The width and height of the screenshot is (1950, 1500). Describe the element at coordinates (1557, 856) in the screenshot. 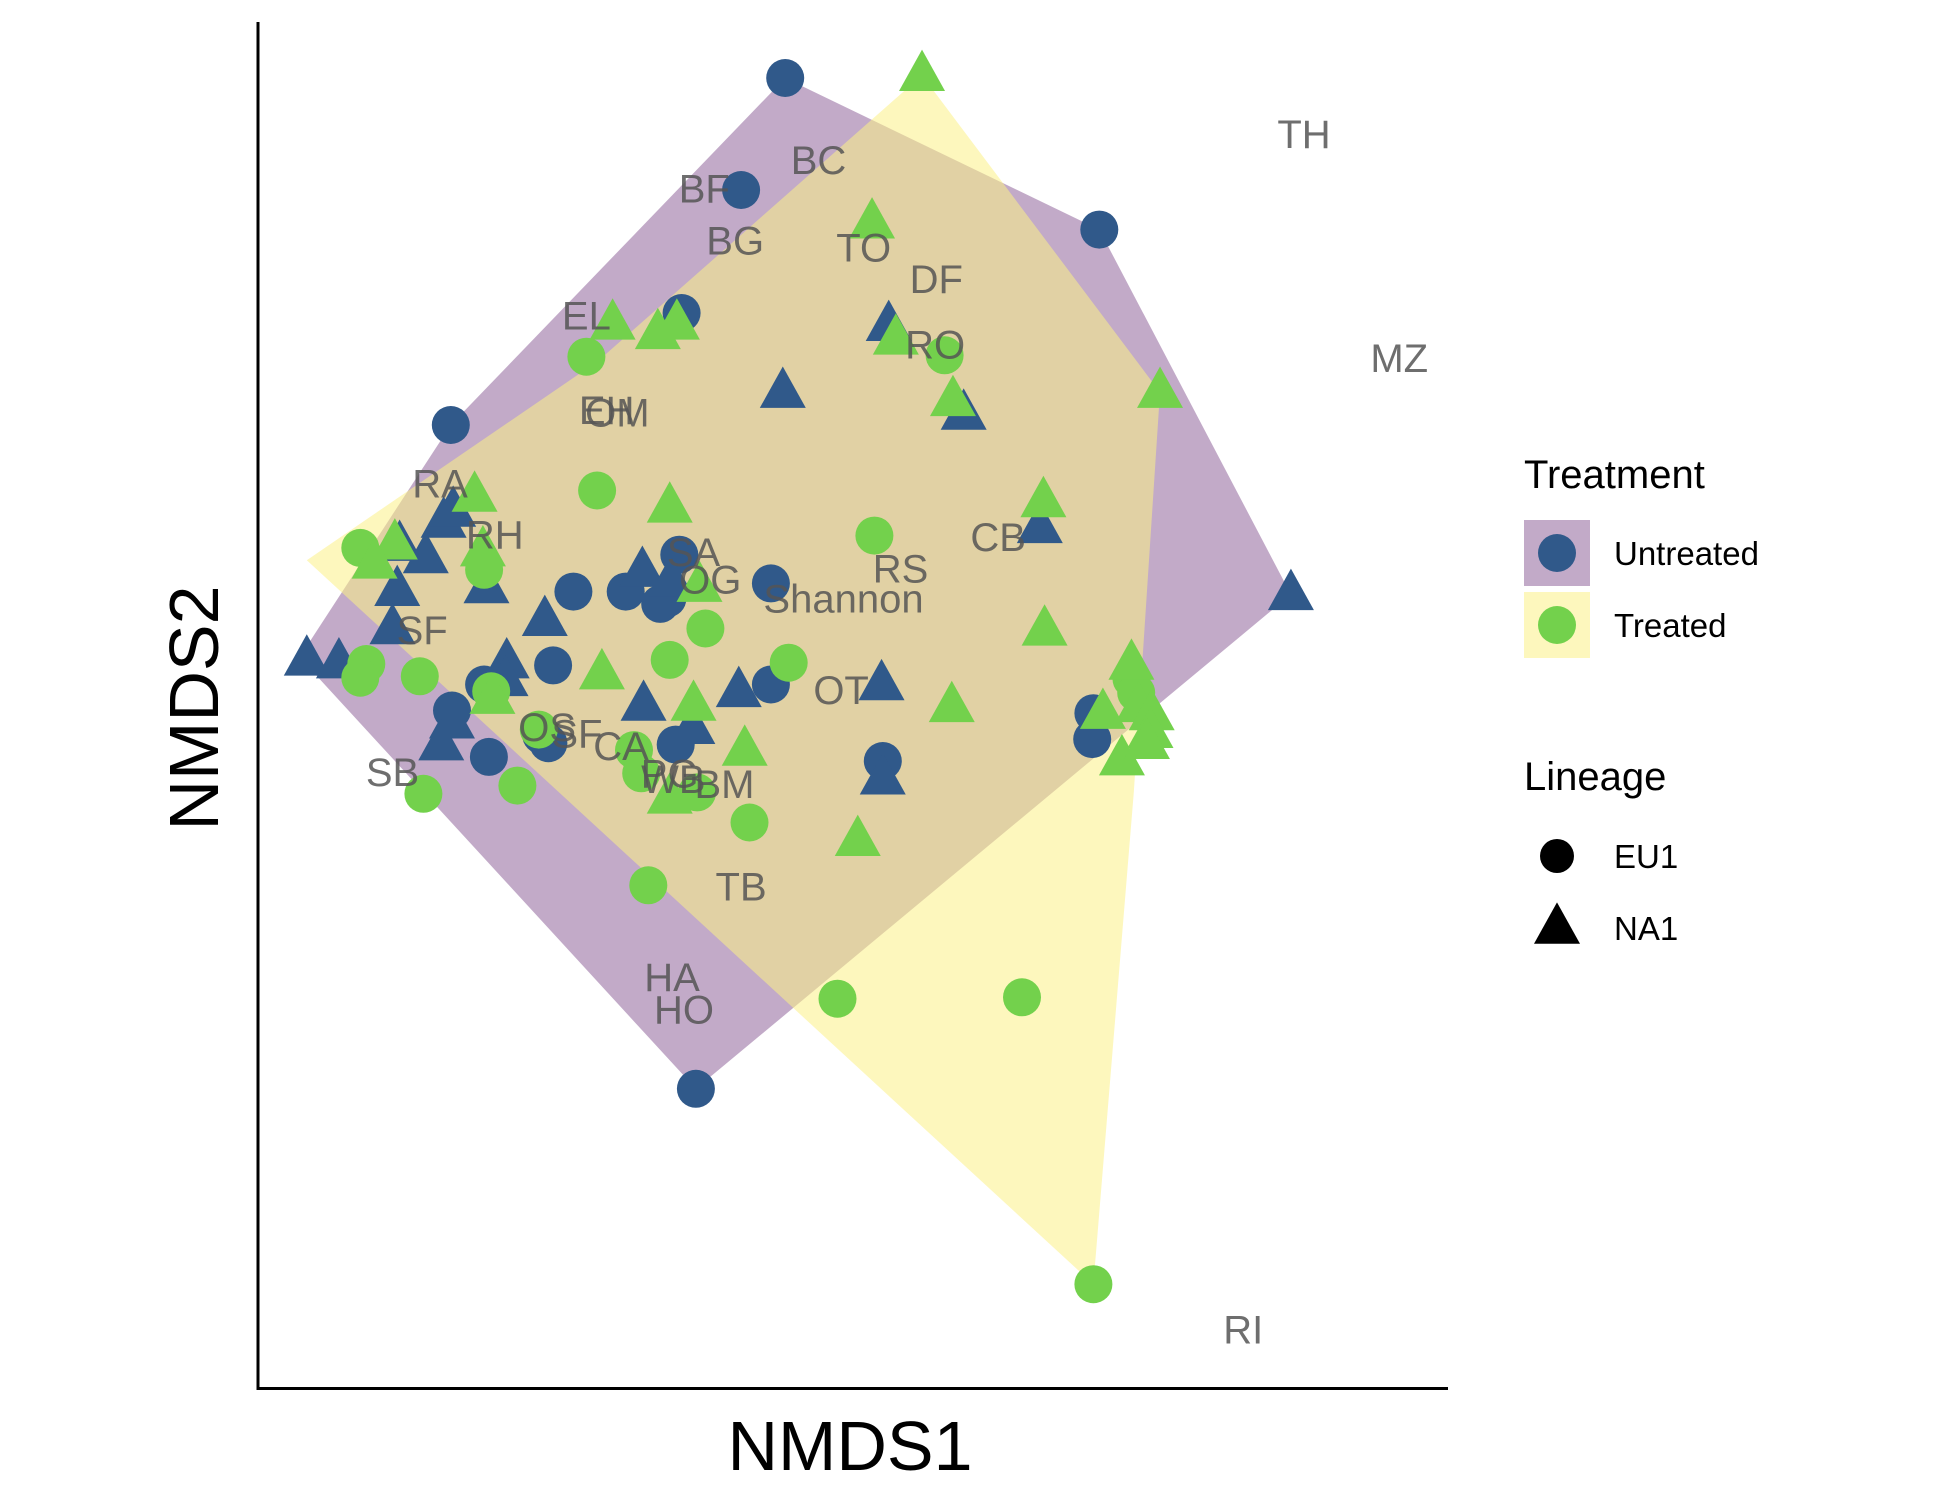

I see `legend-shape-eu1` at that location.